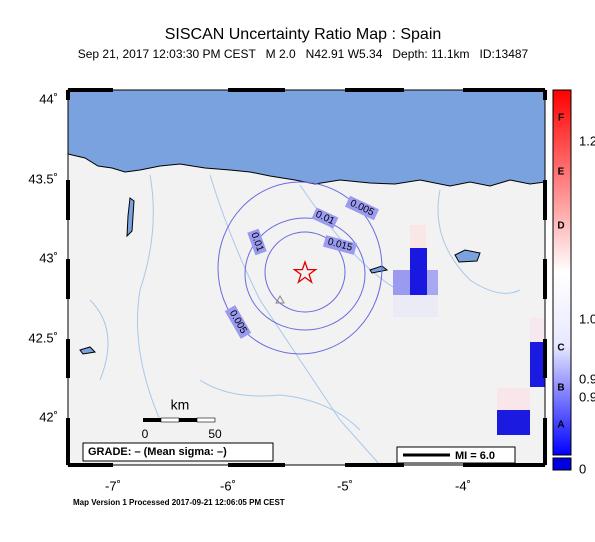  Describe the element at coordinates (561, 118) in the screenshot. I see `grade-letter: F` at that location.